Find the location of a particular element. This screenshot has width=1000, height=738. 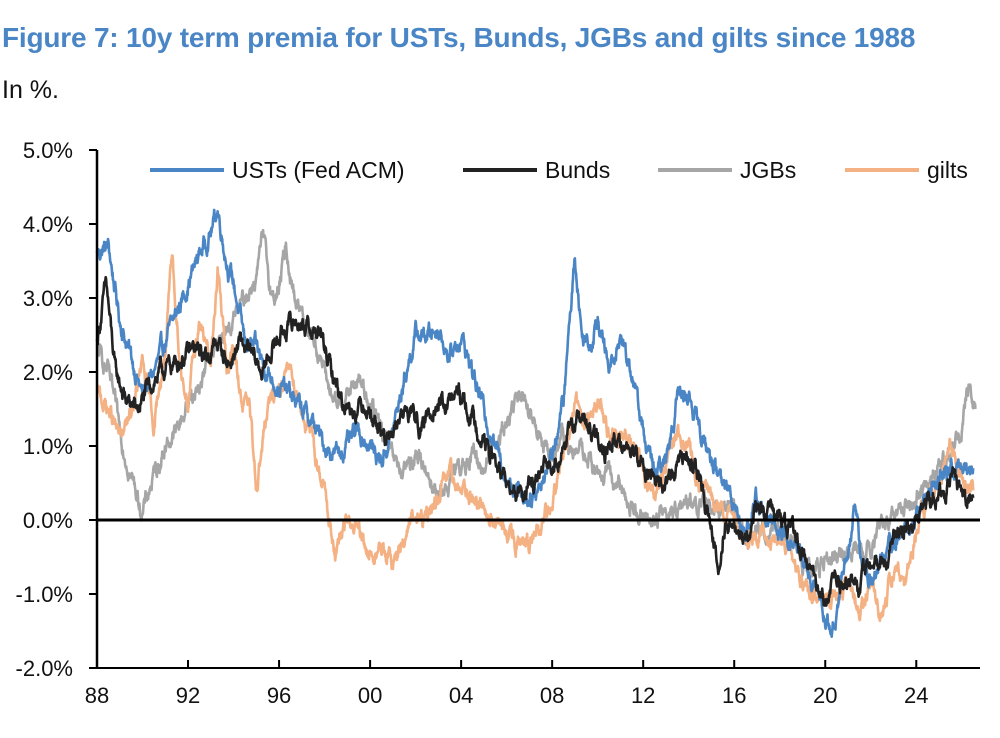

x-tick-label: 92 is located at coordinates (188, 695).